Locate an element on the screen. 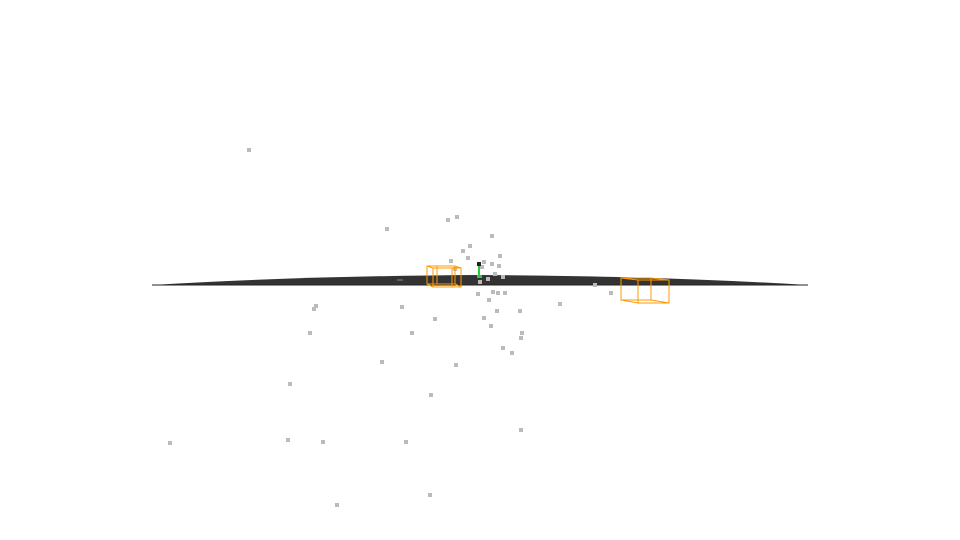 The height and width of the screenshot is (540, 960). bounding-box-left is located at coordinates (444, 276).